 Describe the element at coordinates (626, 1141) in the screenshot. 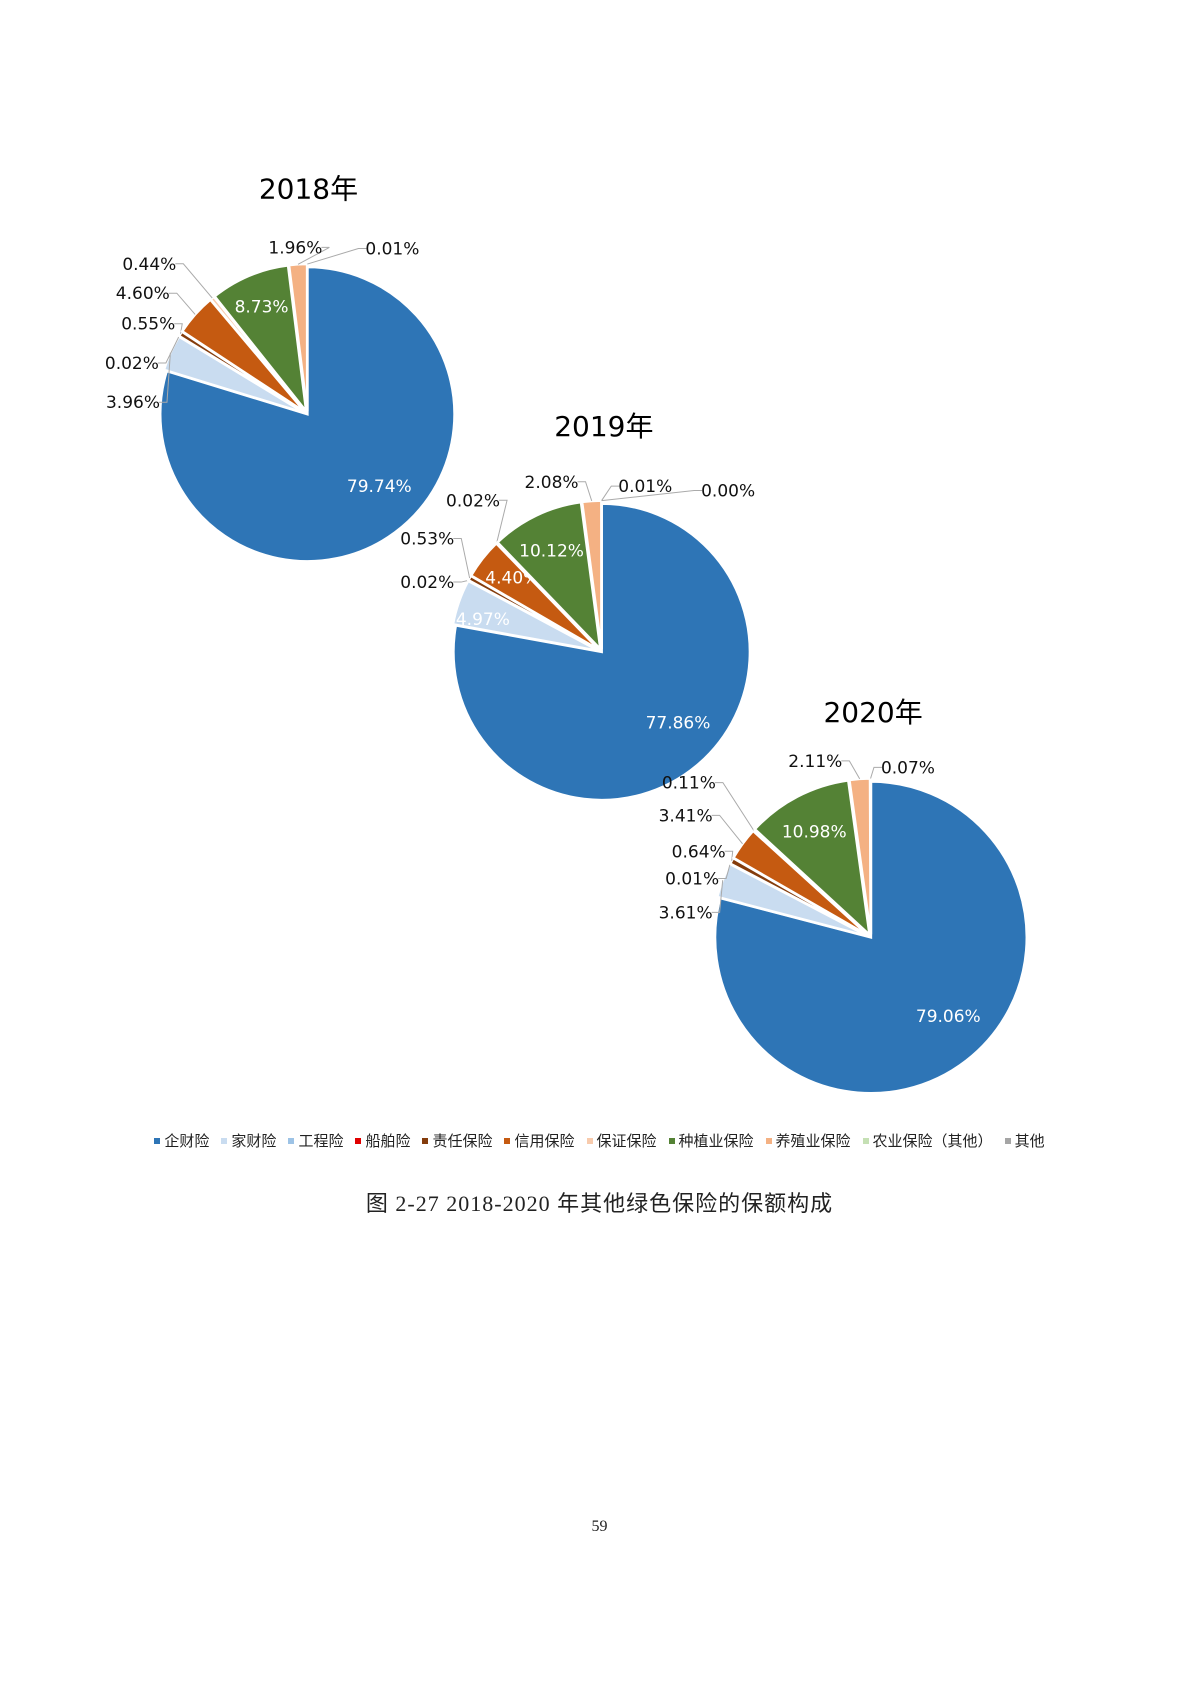

I see `legend-label: 保证保险` at that location.